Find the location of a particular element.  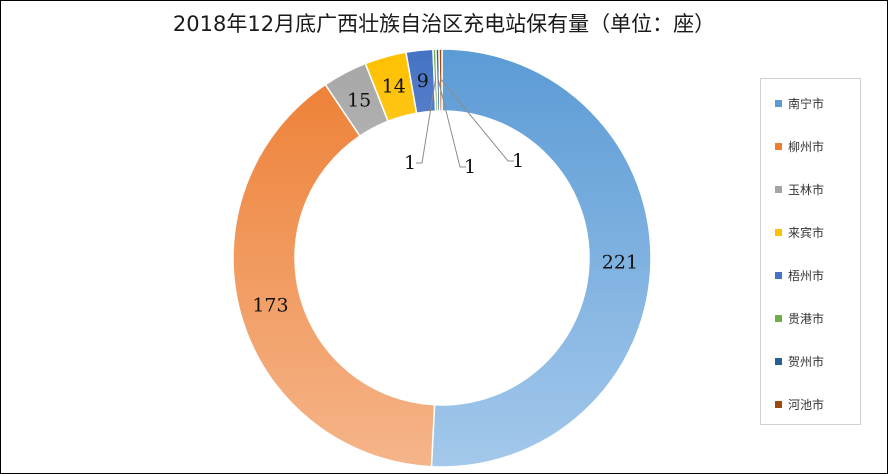

legend-label: 南宁市 is located at coordinates (806, 103).